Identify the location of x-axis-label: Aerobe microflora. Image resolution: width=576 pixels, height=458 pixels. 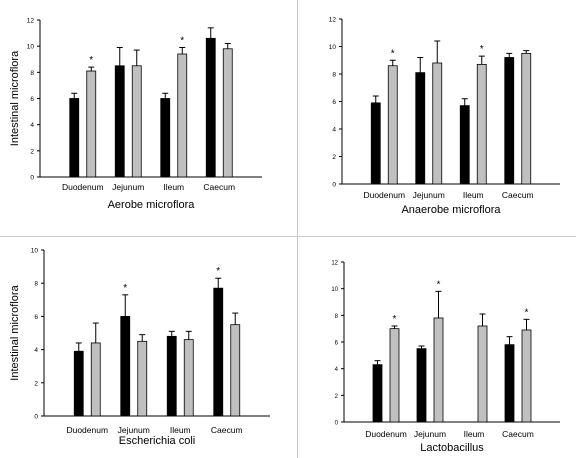
(152, 205).